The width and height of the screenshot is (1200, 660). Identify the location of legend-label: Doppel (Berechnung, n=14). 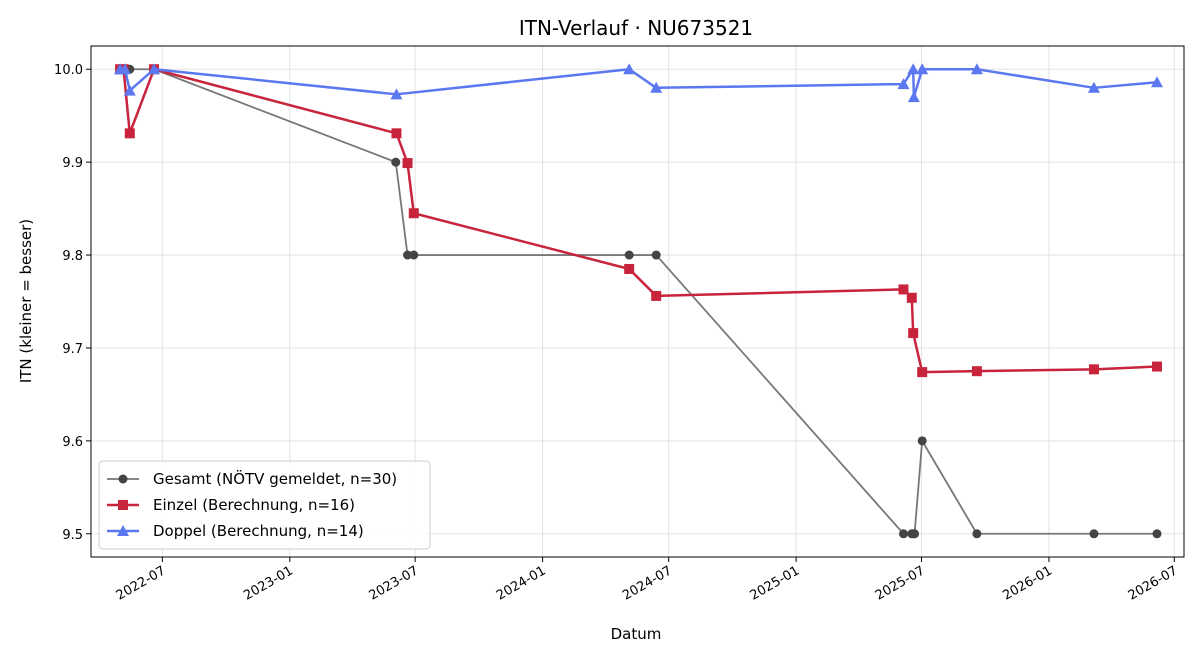
(258, 531).